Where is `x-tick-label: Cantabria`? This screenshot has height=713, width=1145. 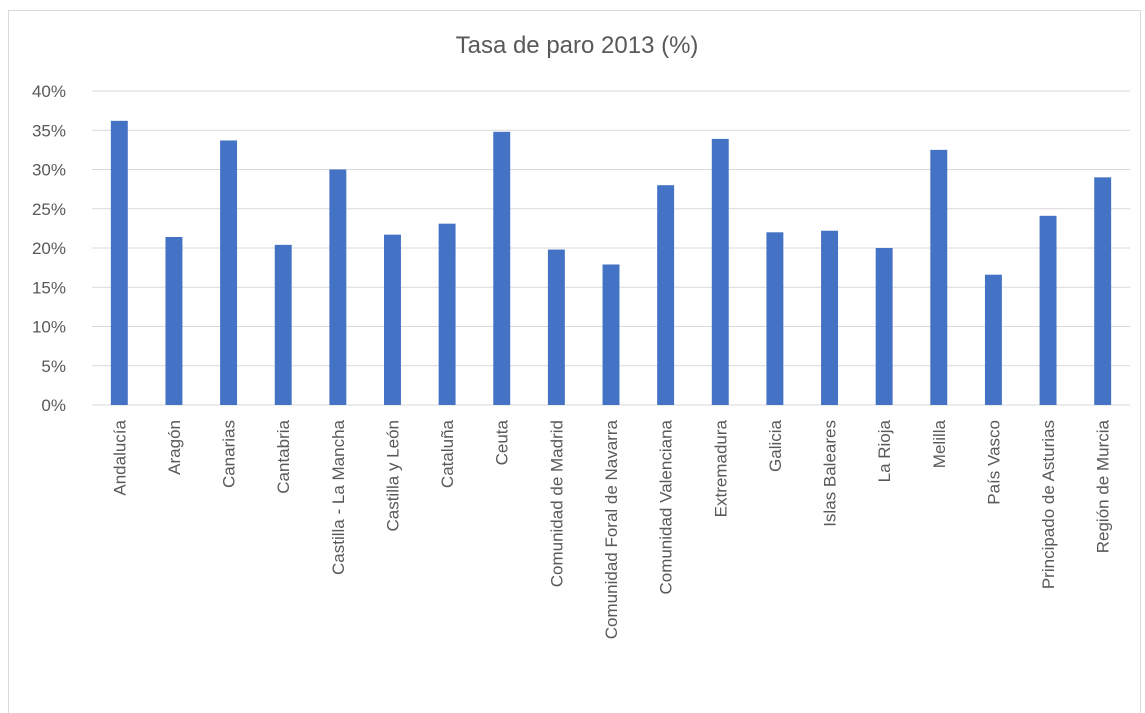 x-tick-label: Cantabria is located at coordinates (283, 456).